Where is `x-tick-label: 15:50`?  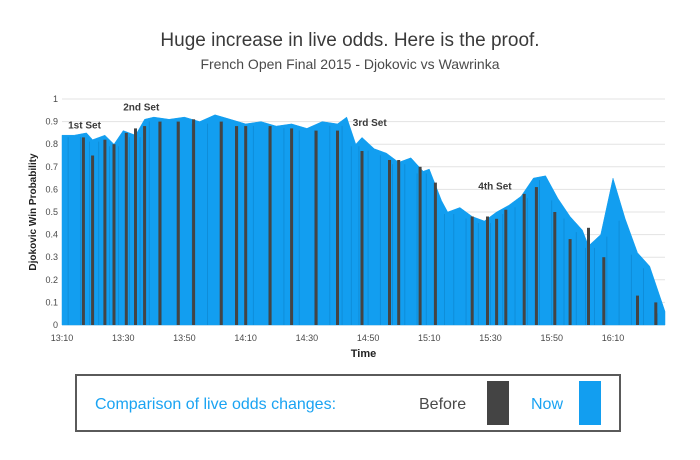
x-tick-label: 15:50 is located at coordinates (551, 338).